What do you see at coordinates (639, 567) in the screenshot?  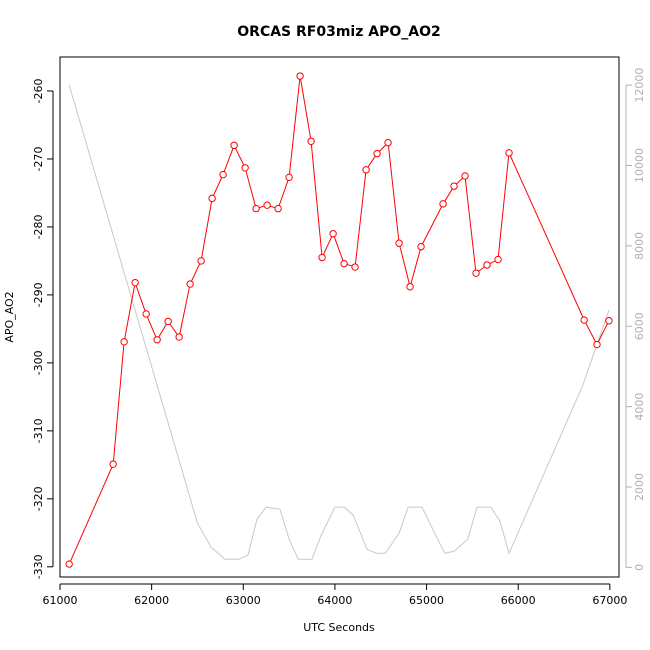 I see `y2-tick-label: 0` at bounding box center [639, 567].